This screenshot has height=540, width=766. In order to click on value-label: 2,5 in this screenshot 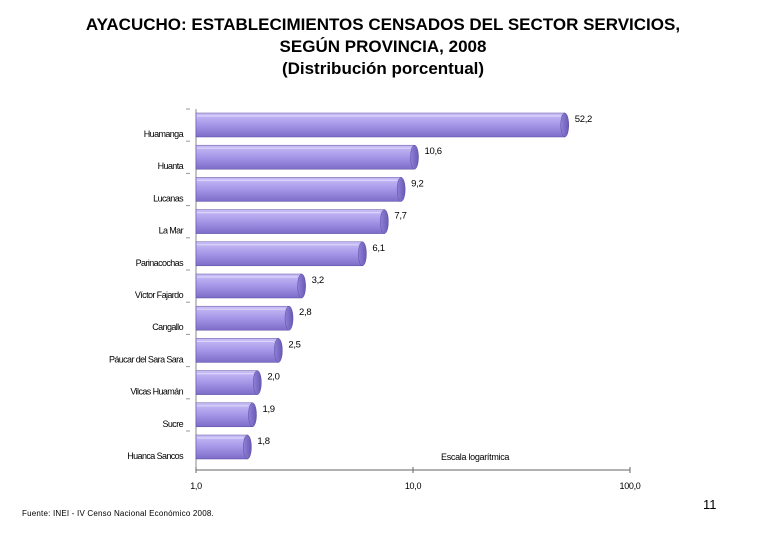, I will do `click(294, 344)`.